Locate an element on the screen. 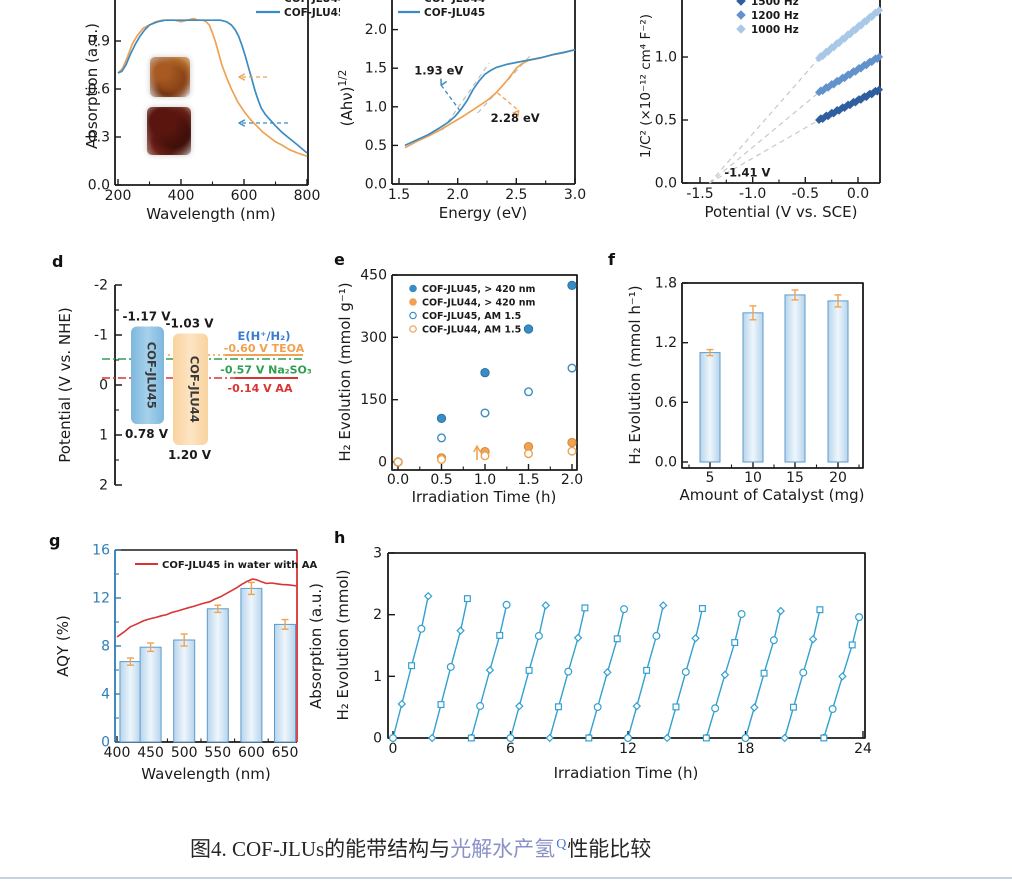  chart-text: 1.8 is located at coordinates (666, 284).